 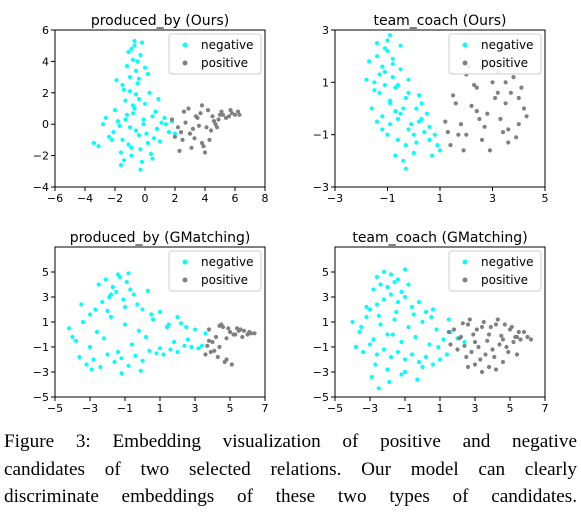 What do you see at coordinates (439, 238) in the screenshot?
I see `chart-title: team_coach (GMatching)` at bounding box center [439, 238].